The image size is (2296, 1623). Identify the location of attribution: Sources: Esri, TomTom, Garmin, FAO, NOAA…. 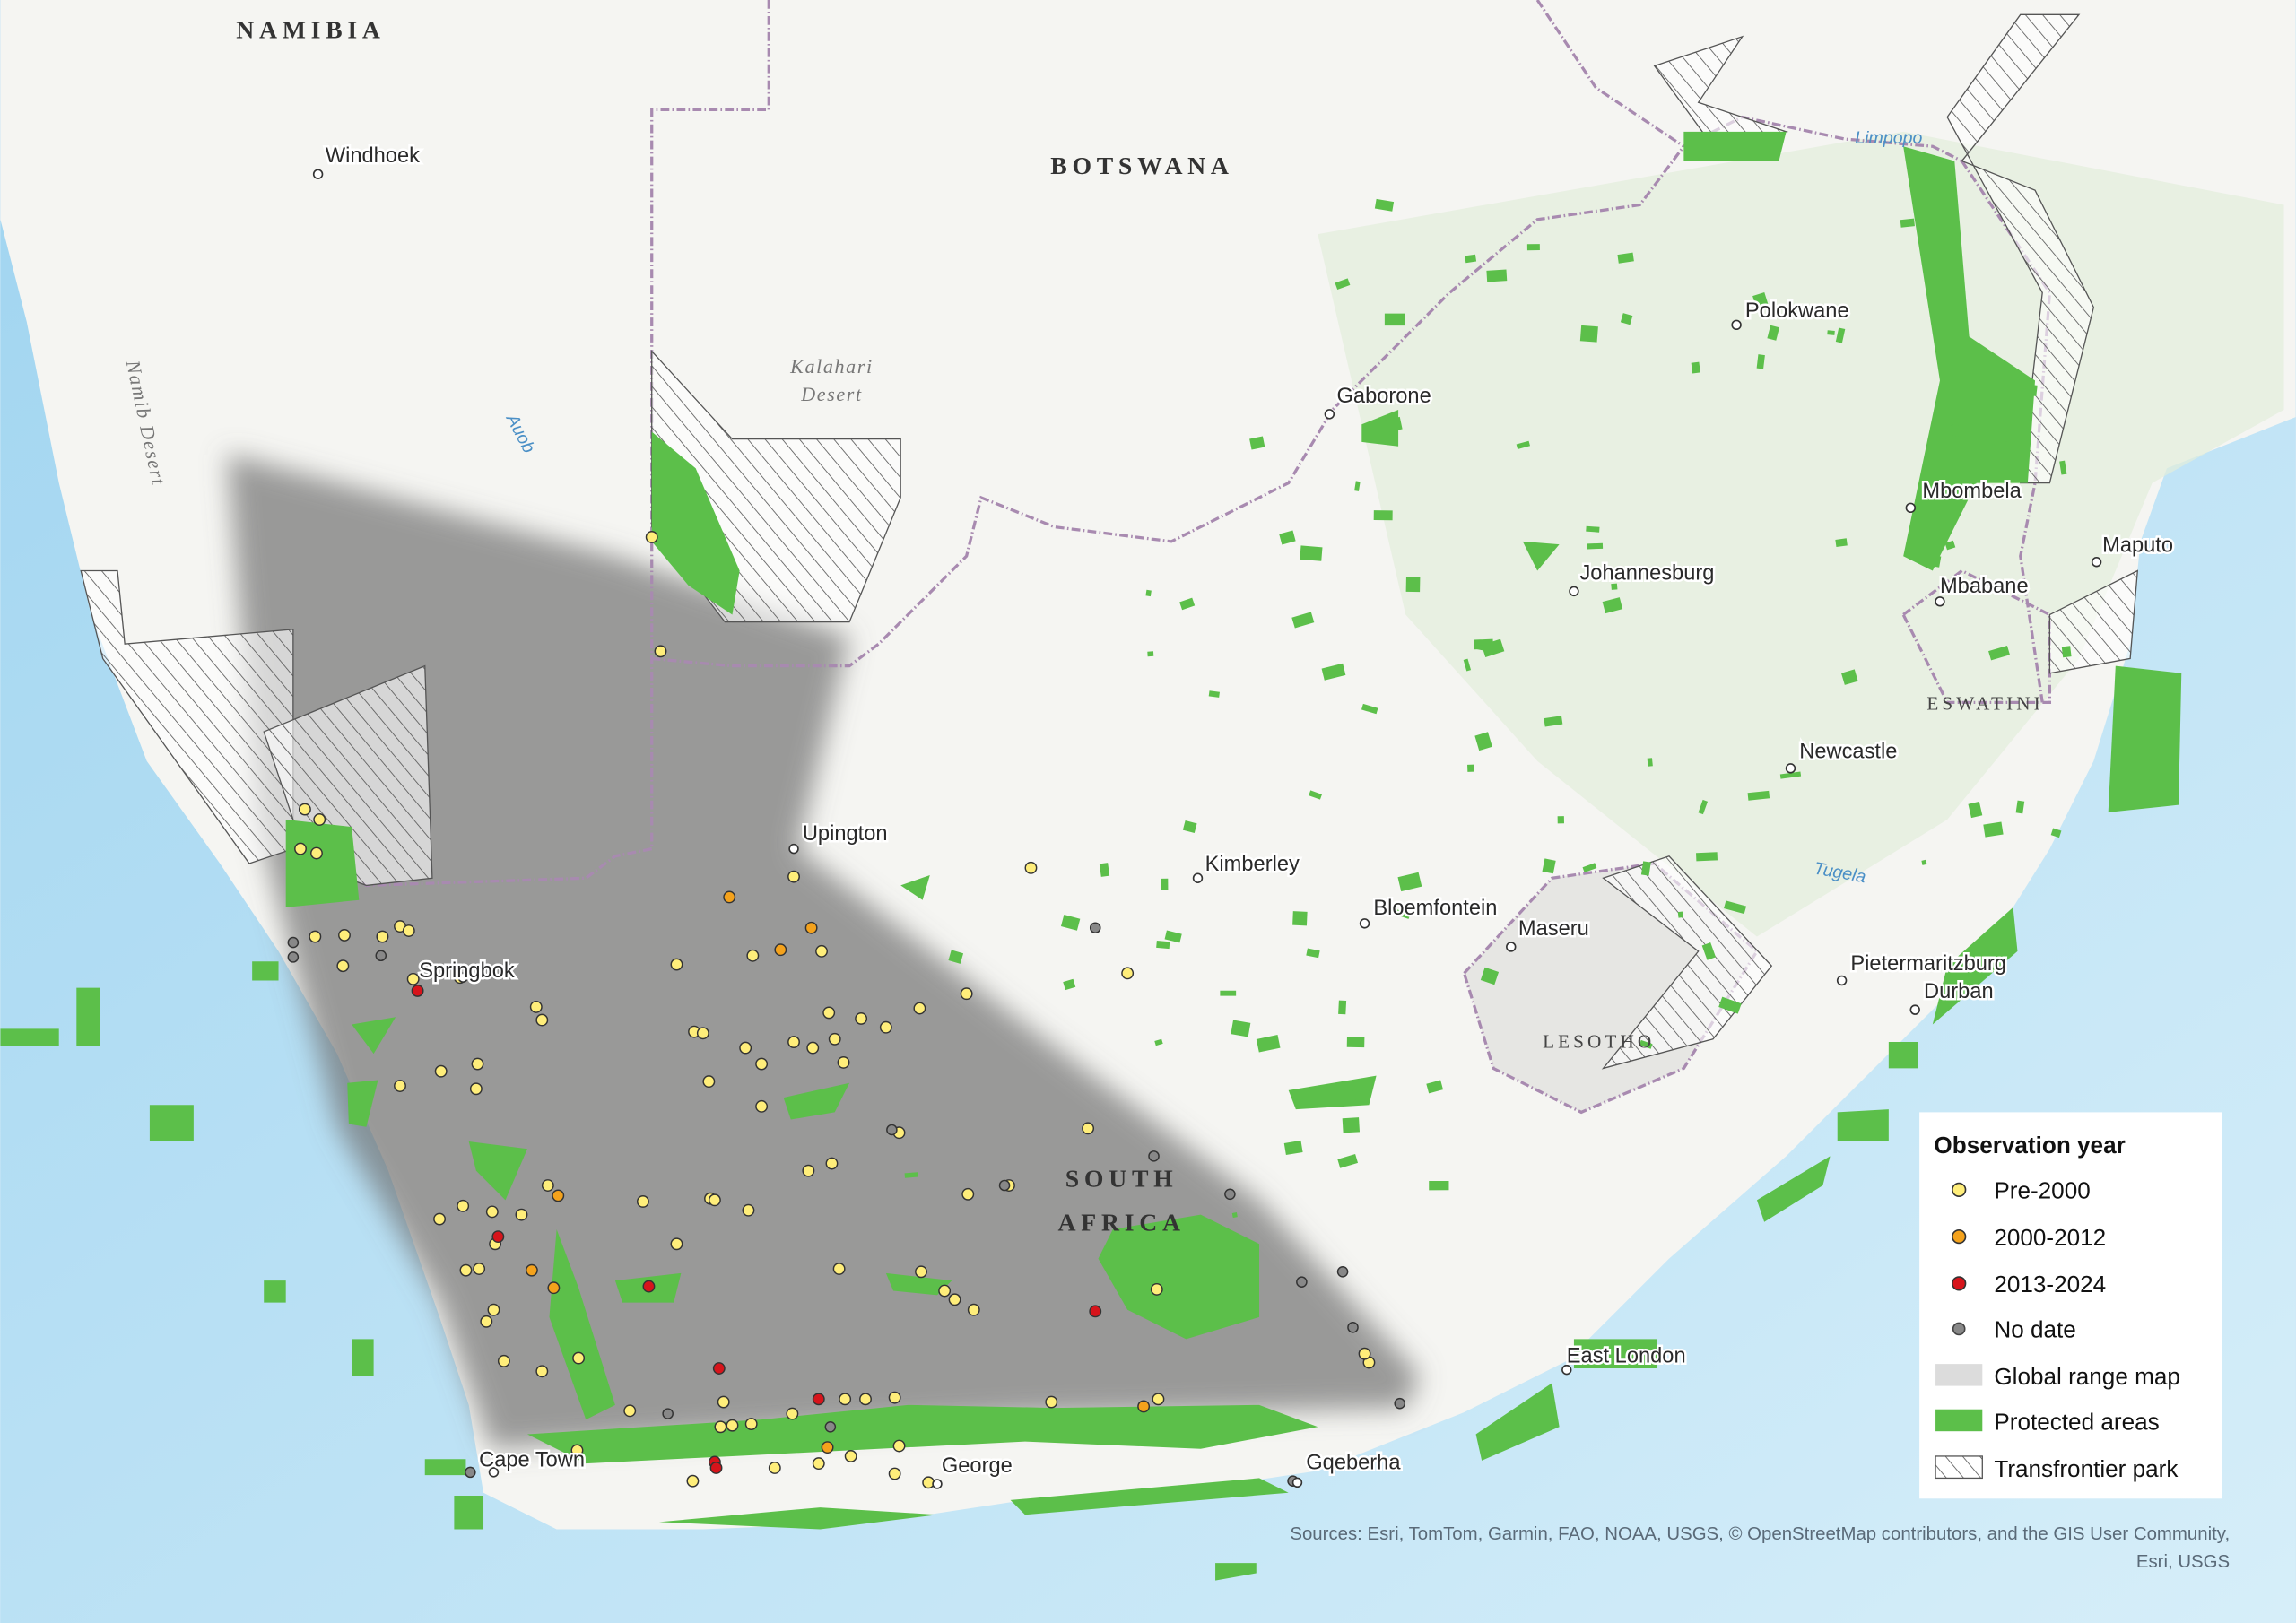
(1760, 1534).